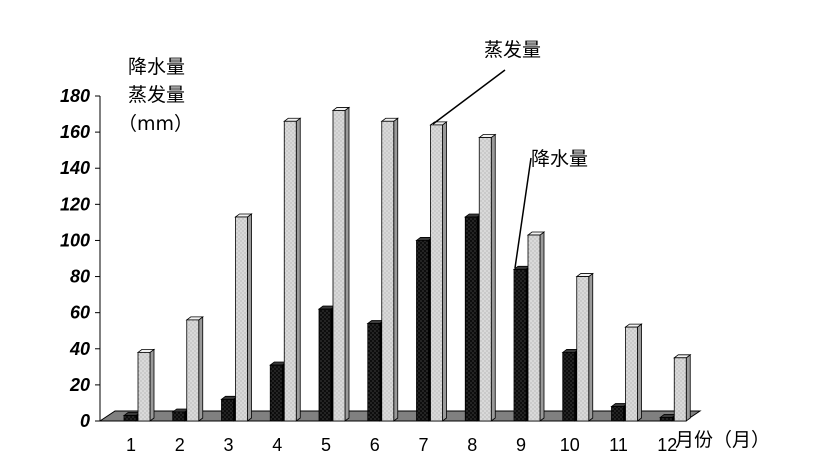  Describe the element at coordinates (156, 67) in the screenshot. I see `y-axis-label-line-1: 降水量` at that location.